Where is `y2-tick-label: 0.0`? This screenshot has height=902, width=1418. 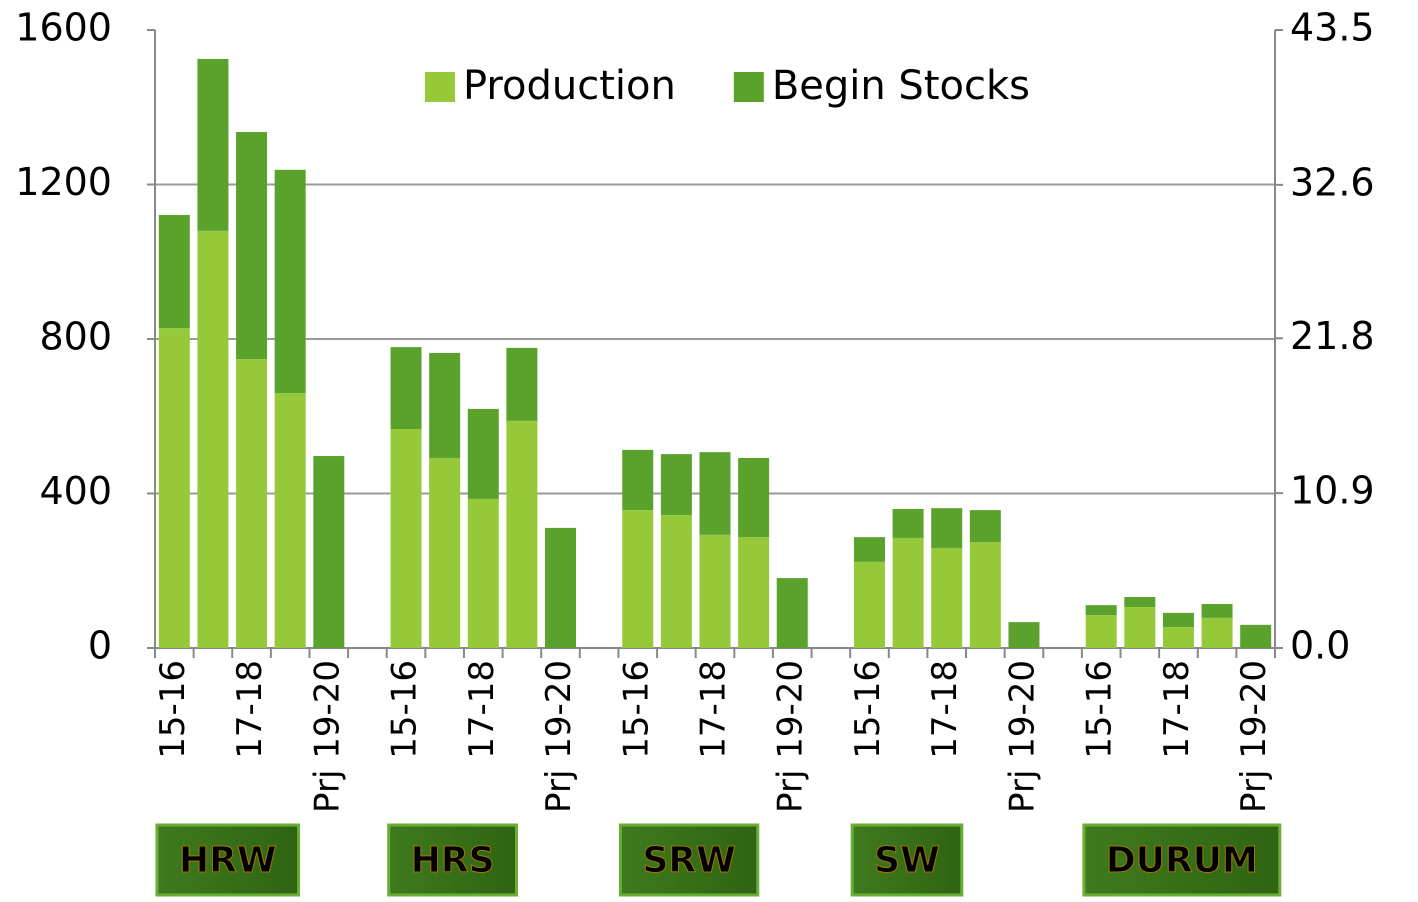
y2-tick-label: 0.0 is located at coordinates (1320, 646).